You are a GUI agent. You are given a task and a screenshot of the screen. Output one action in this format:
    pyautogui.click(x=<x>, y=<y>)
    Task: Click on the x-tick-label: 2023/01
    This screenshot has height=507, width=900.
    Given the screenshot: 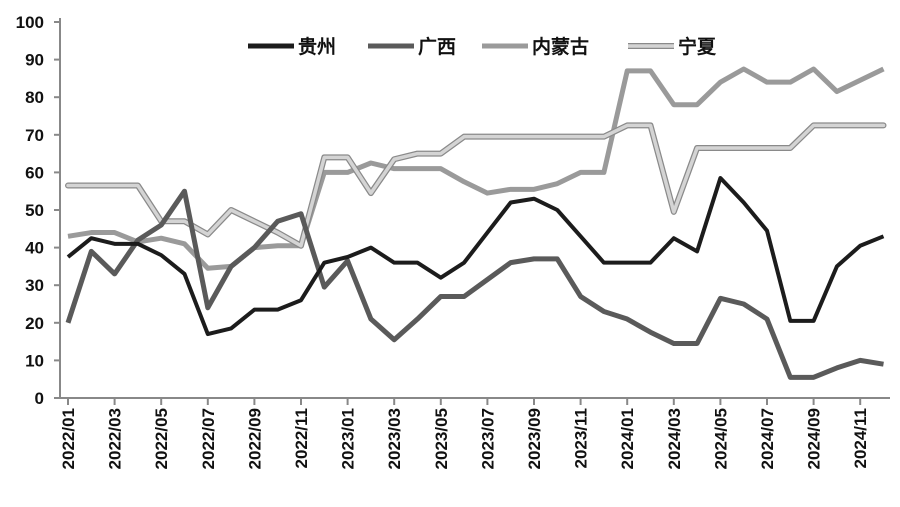 What is the action you would take?
    pyautogui.click(x=348, y=438)
    